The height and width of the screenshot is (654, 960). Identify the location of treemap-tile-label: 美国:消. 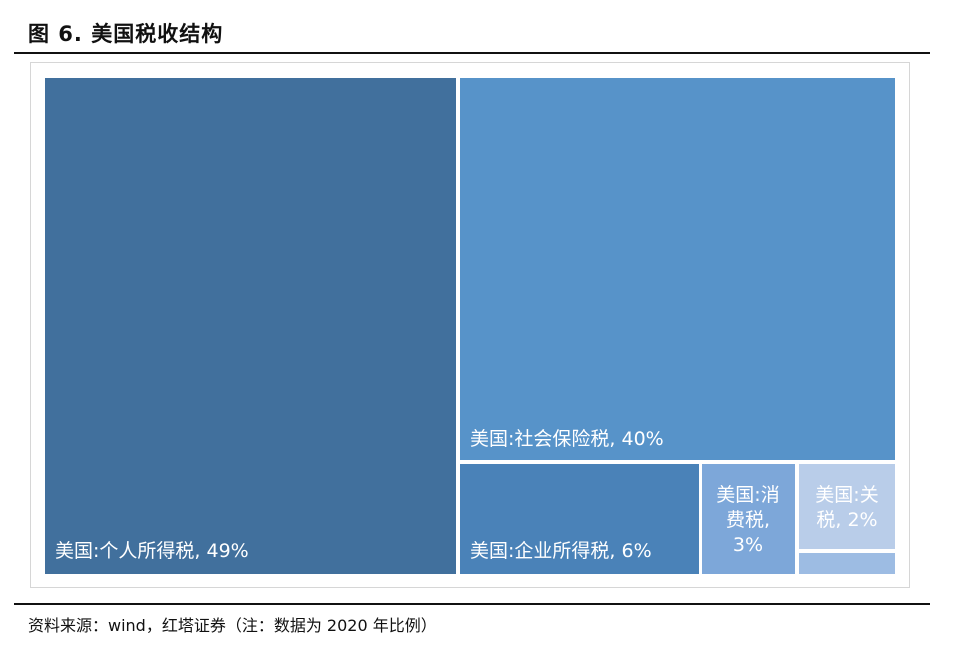
(747, 495).